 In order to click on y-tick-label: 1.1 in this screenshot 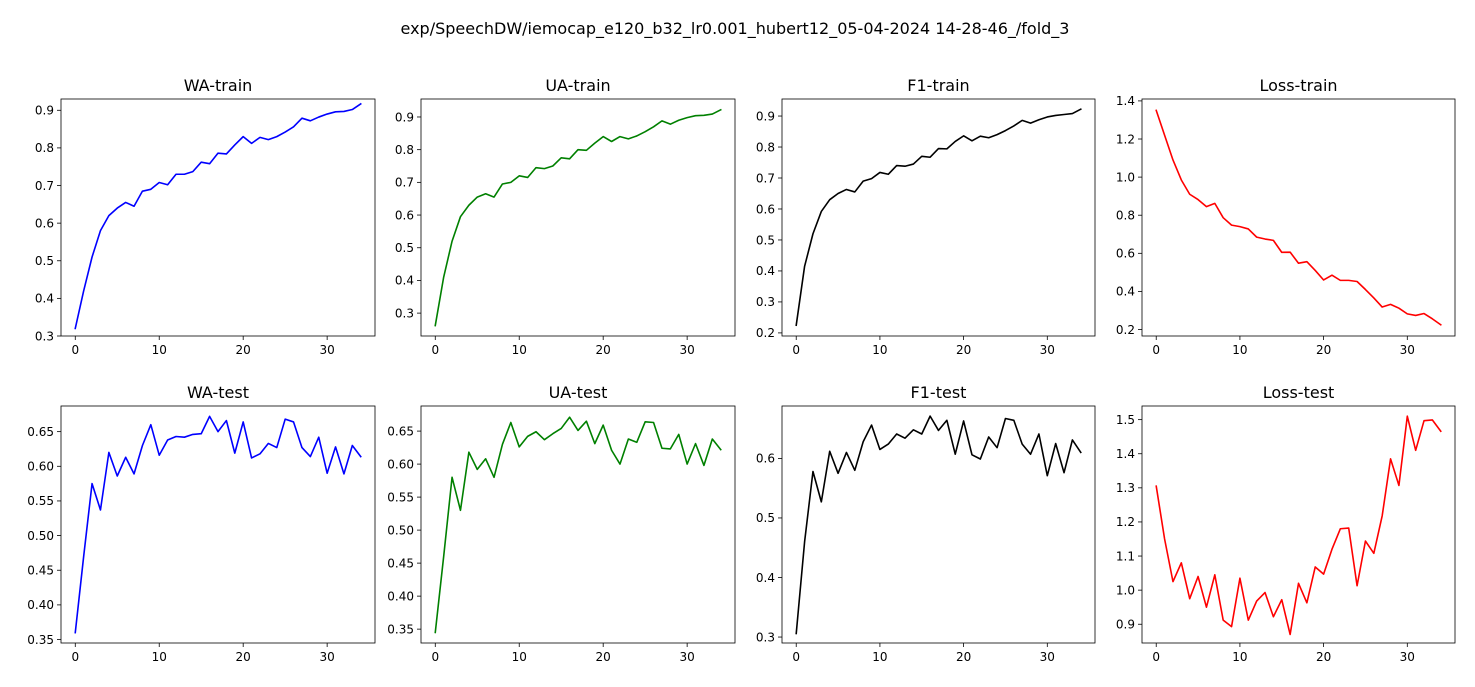, I will do `click(1125, 556)`.